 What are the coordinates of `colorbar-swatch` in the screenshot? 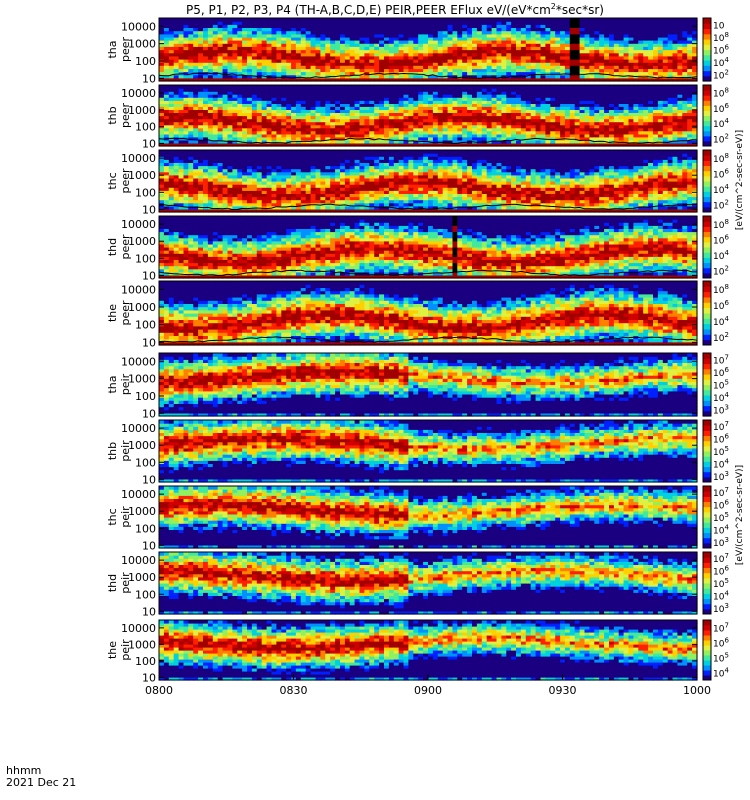 It's located at (707, 37).